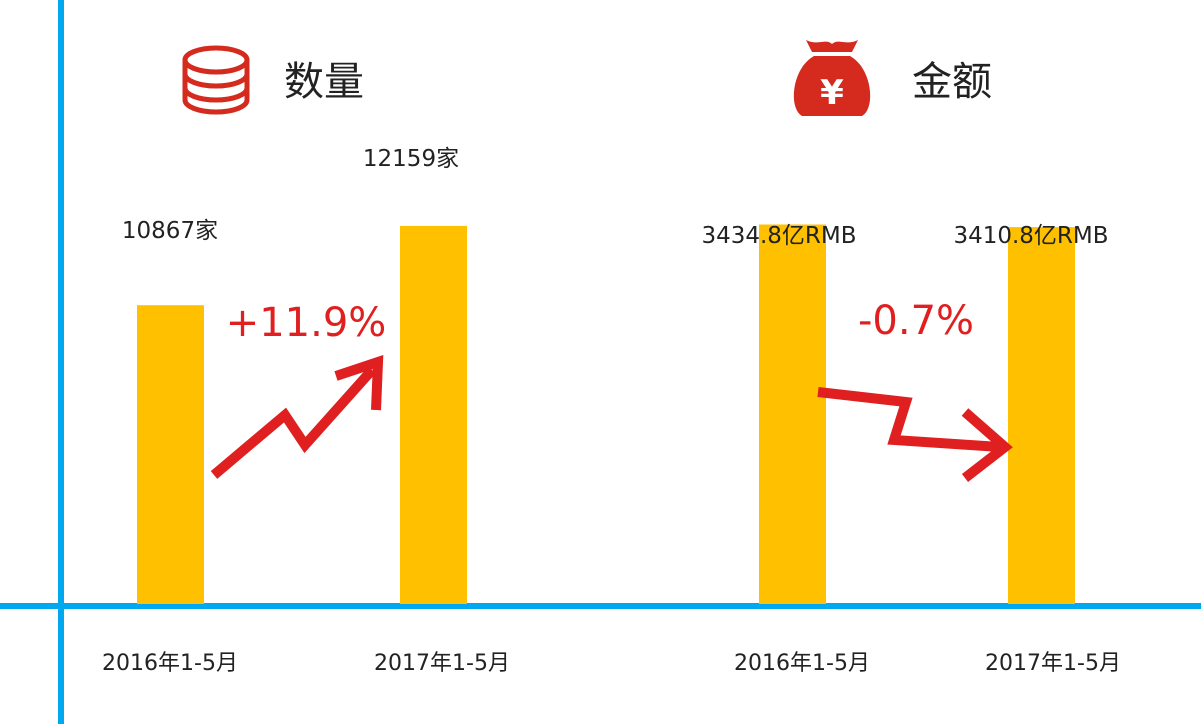 The width and height of the screenshot is (1201, 724). What do you see at coordinates (792, 414) in the screenshot?
I see `bar-amount-2016` at bounding box center [792, 414].